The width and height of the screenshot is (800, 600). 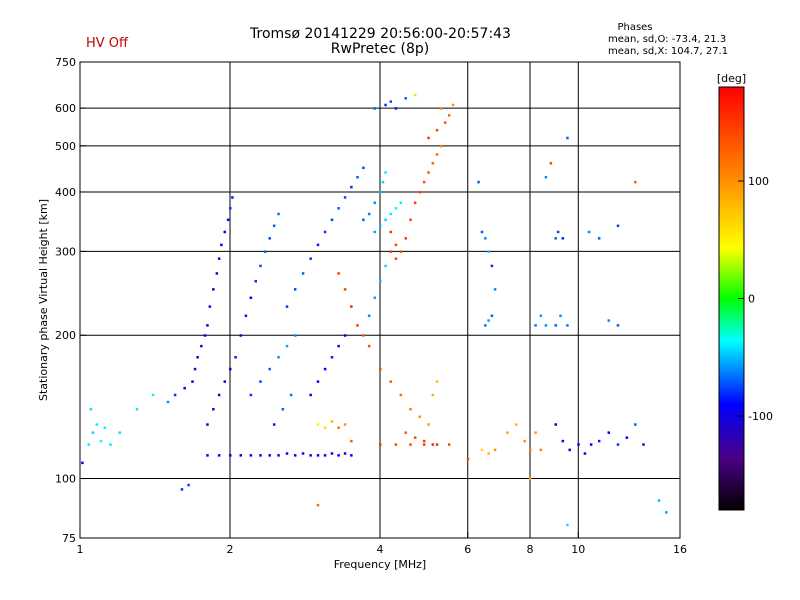 What do you see at coordinates (760, 416) in the screenshot?
I see `colorbar-tick-label: -100` at bounding box center [760, 416].